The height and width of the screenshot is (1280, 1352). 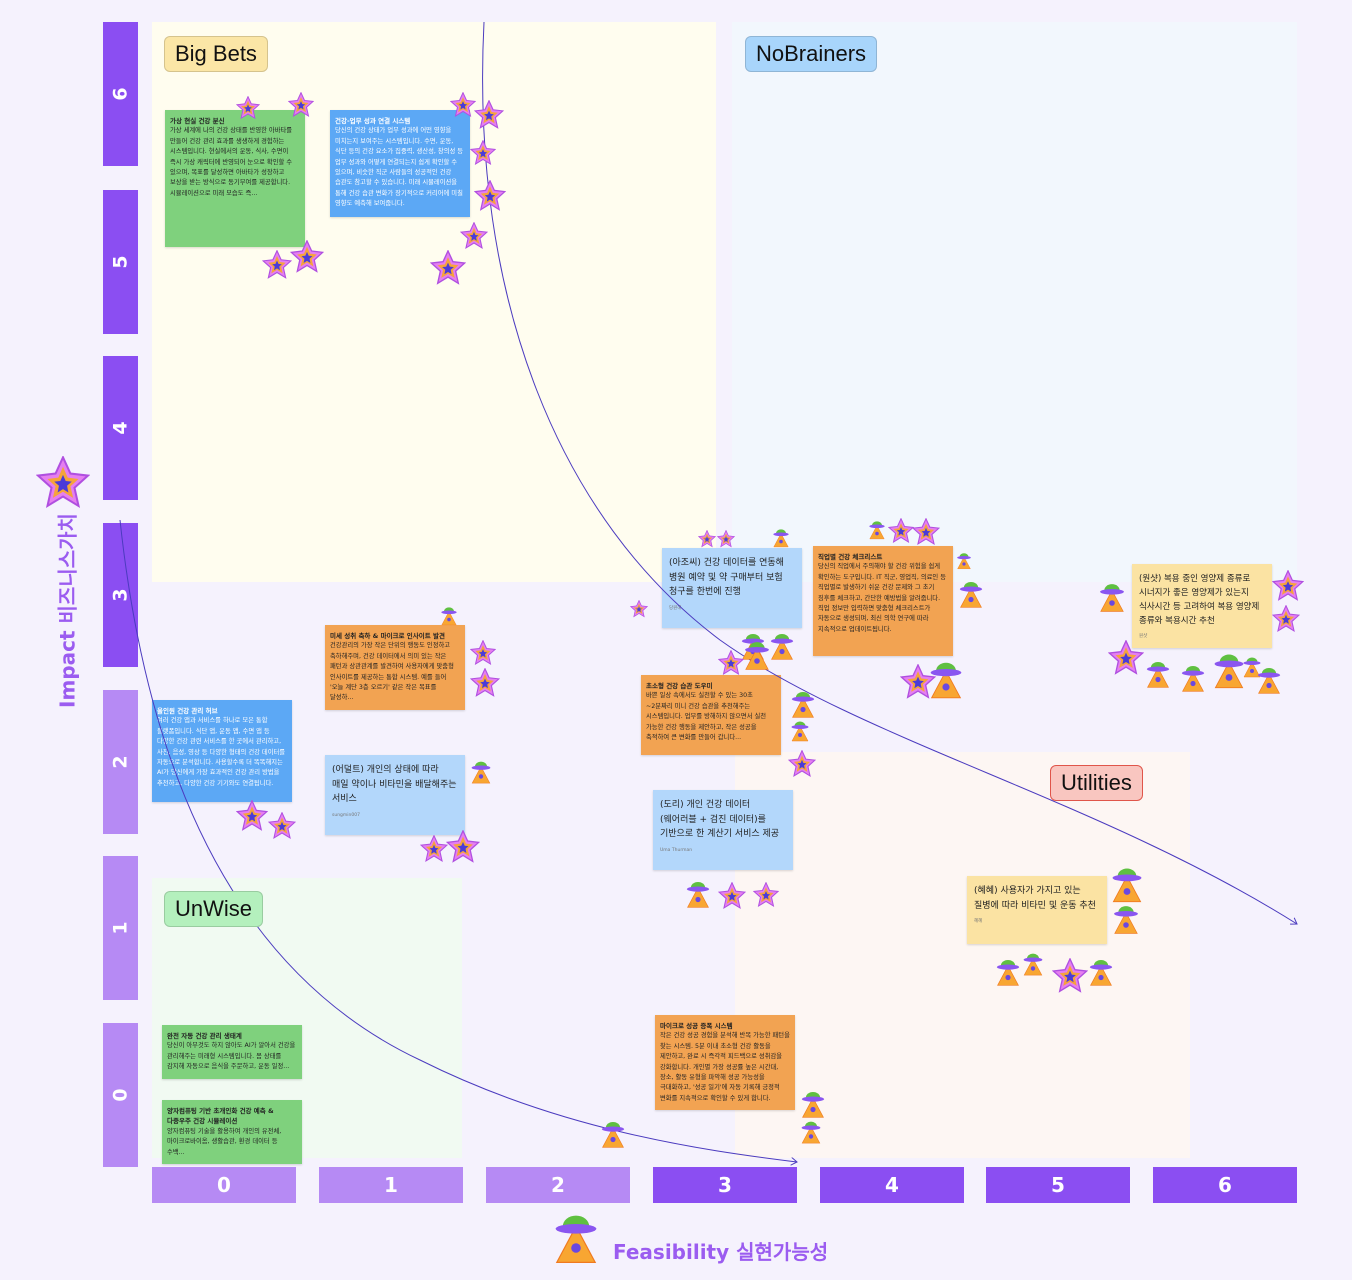 What do you see at coordinates (214, 909) in the screenshot?
I see `label-unwise: UnWise` at bounding box center [214, 909].